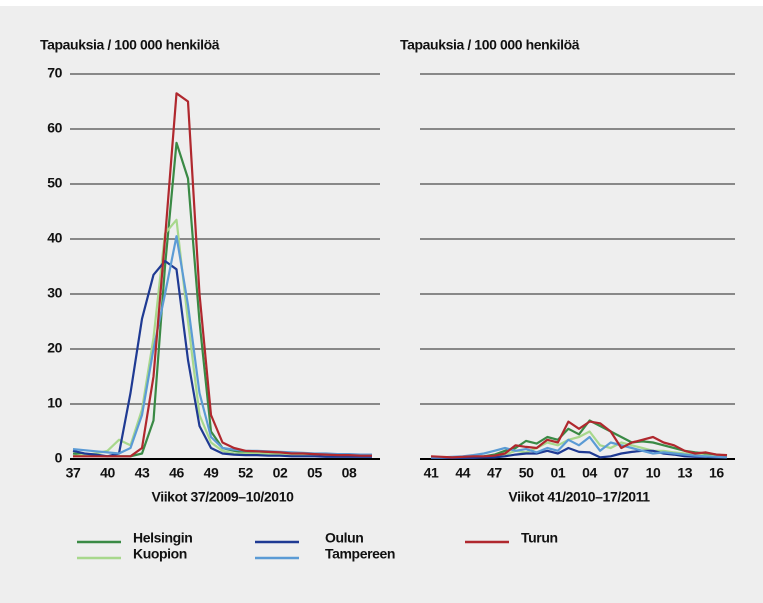 This screenshot has width=763, height=603. What do you see at coordinates (54, 73) in the screenshot?
I see `y-tick-label: 70` at bounding box center [54, 73].